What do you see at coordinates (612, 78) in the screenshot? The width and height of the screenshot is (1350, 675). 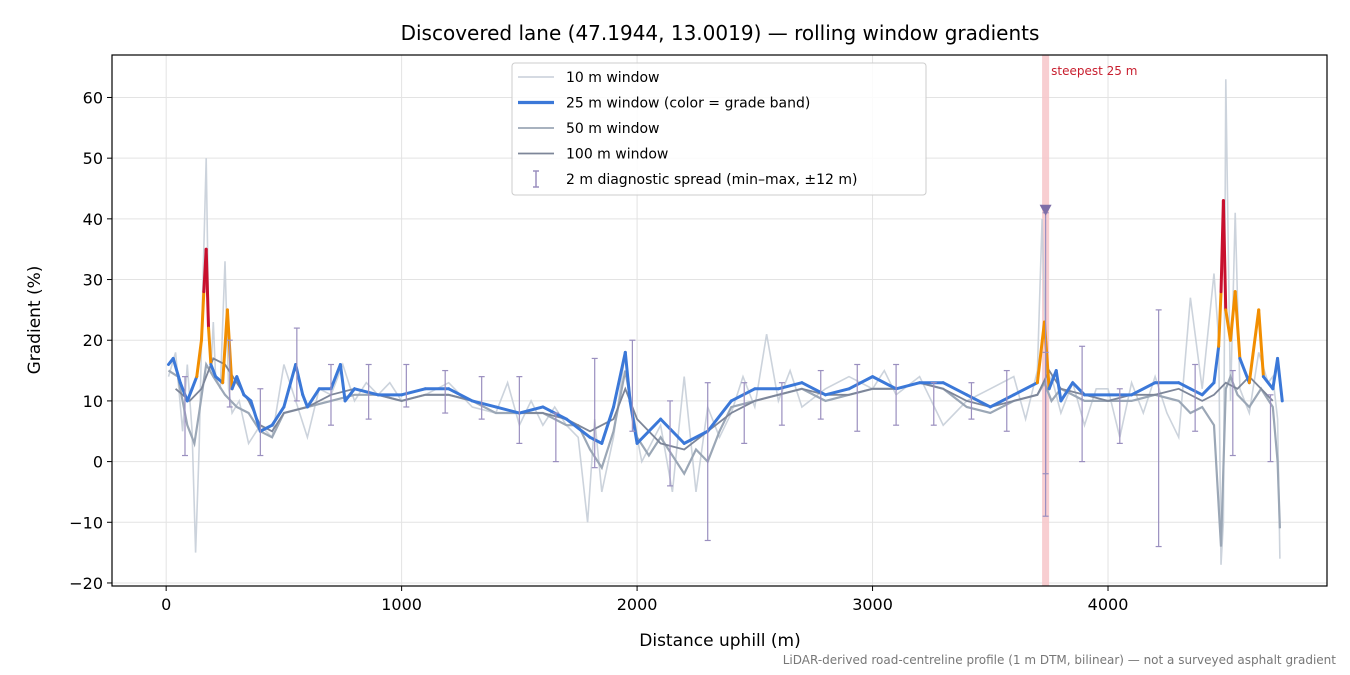 I see `legend-label: 10 m window` at bounding box center [612, 78].